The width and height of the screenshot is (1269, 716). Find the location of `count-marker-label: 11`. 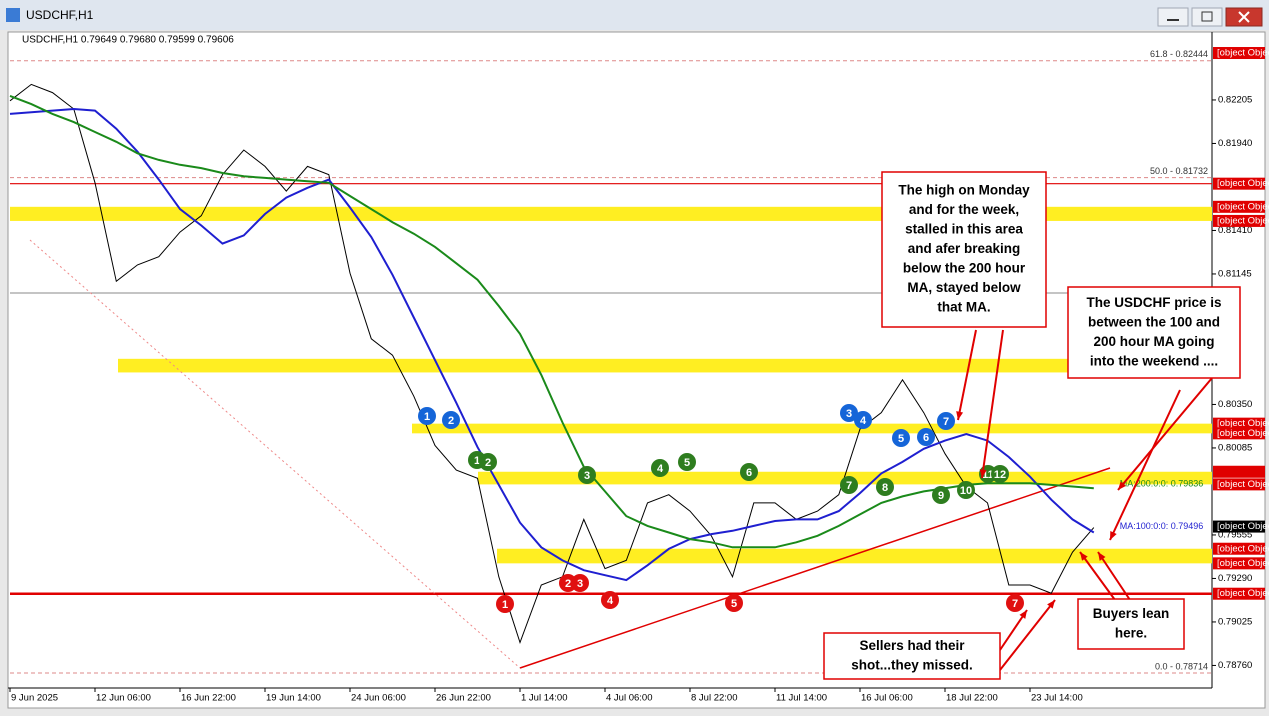

count-marker-label: 11 is located at coordinates (988, 475).